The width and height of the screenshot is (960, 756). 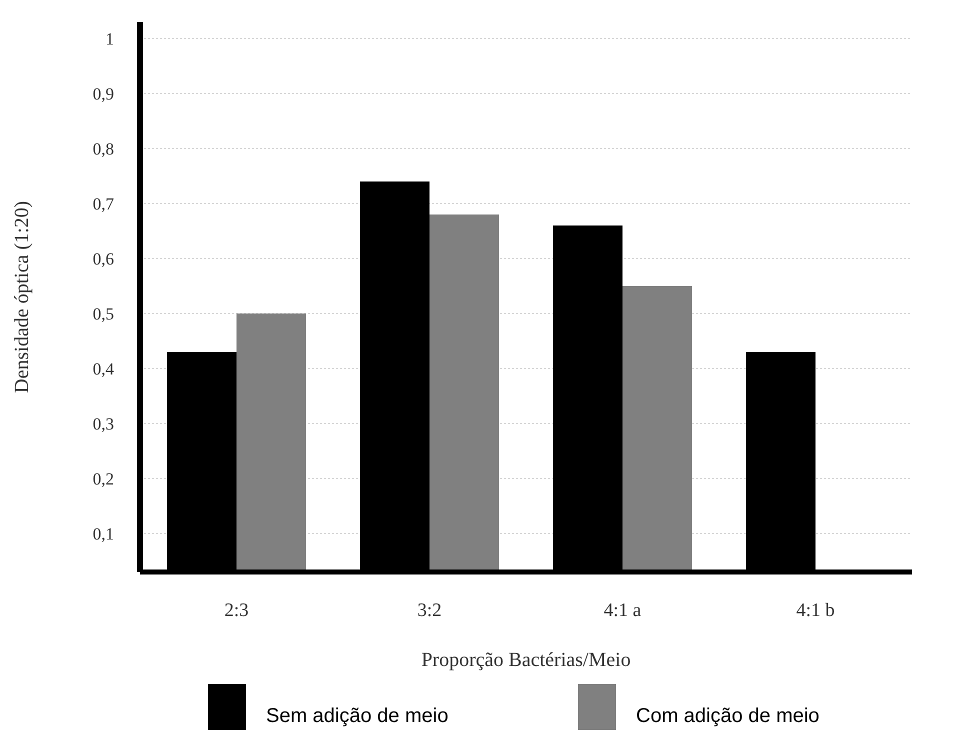 I want to click on y-tick-label: 0,4, so click(x=103, y=368).